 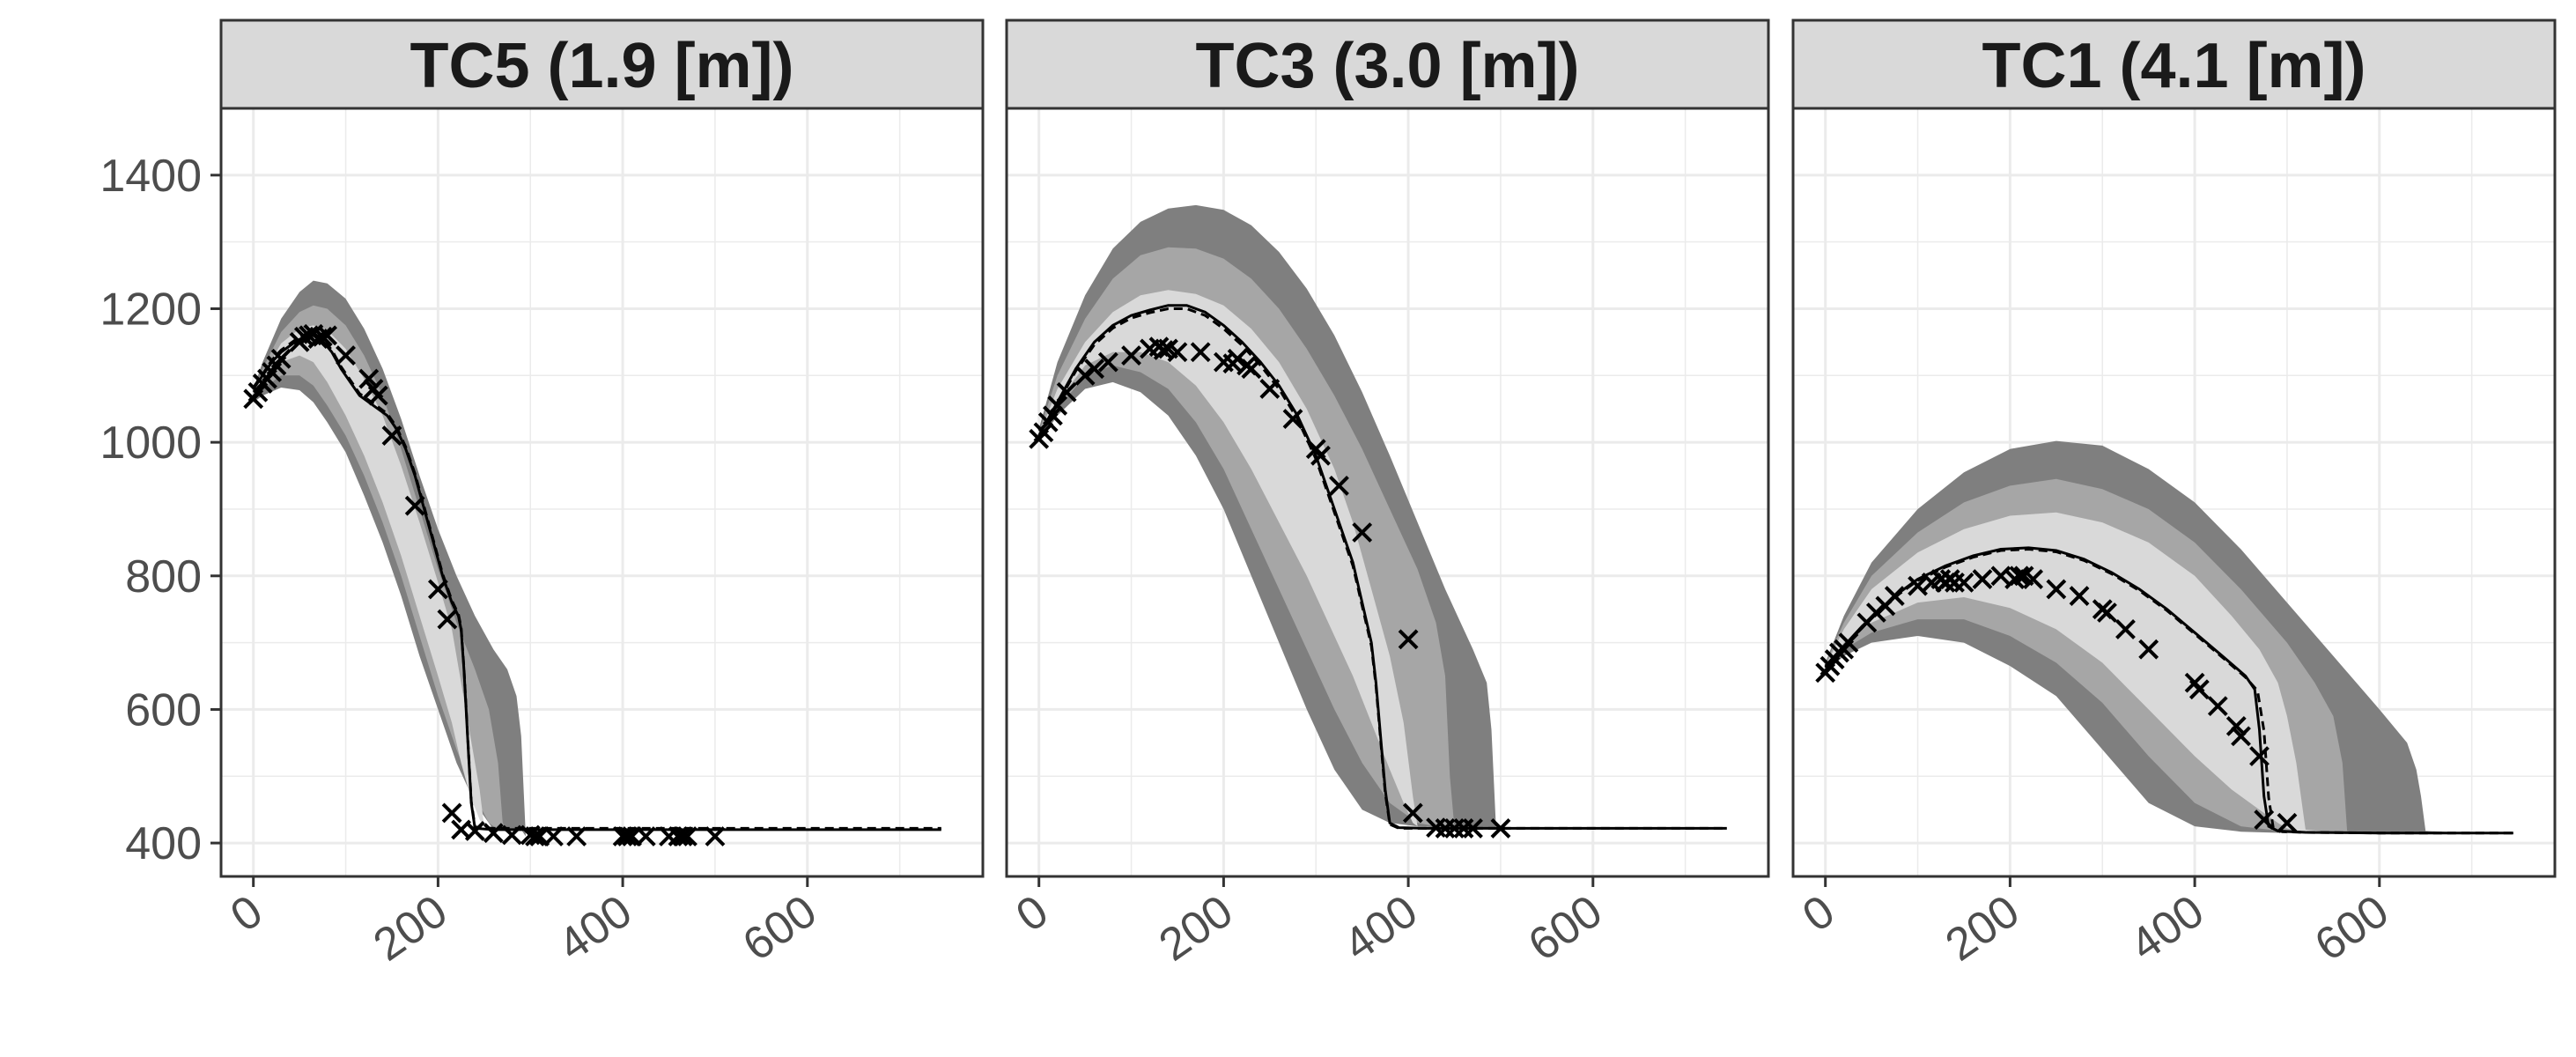 I want to click on facet-title: TC1 (4.1 [m]), so click(x=2174, y=66).